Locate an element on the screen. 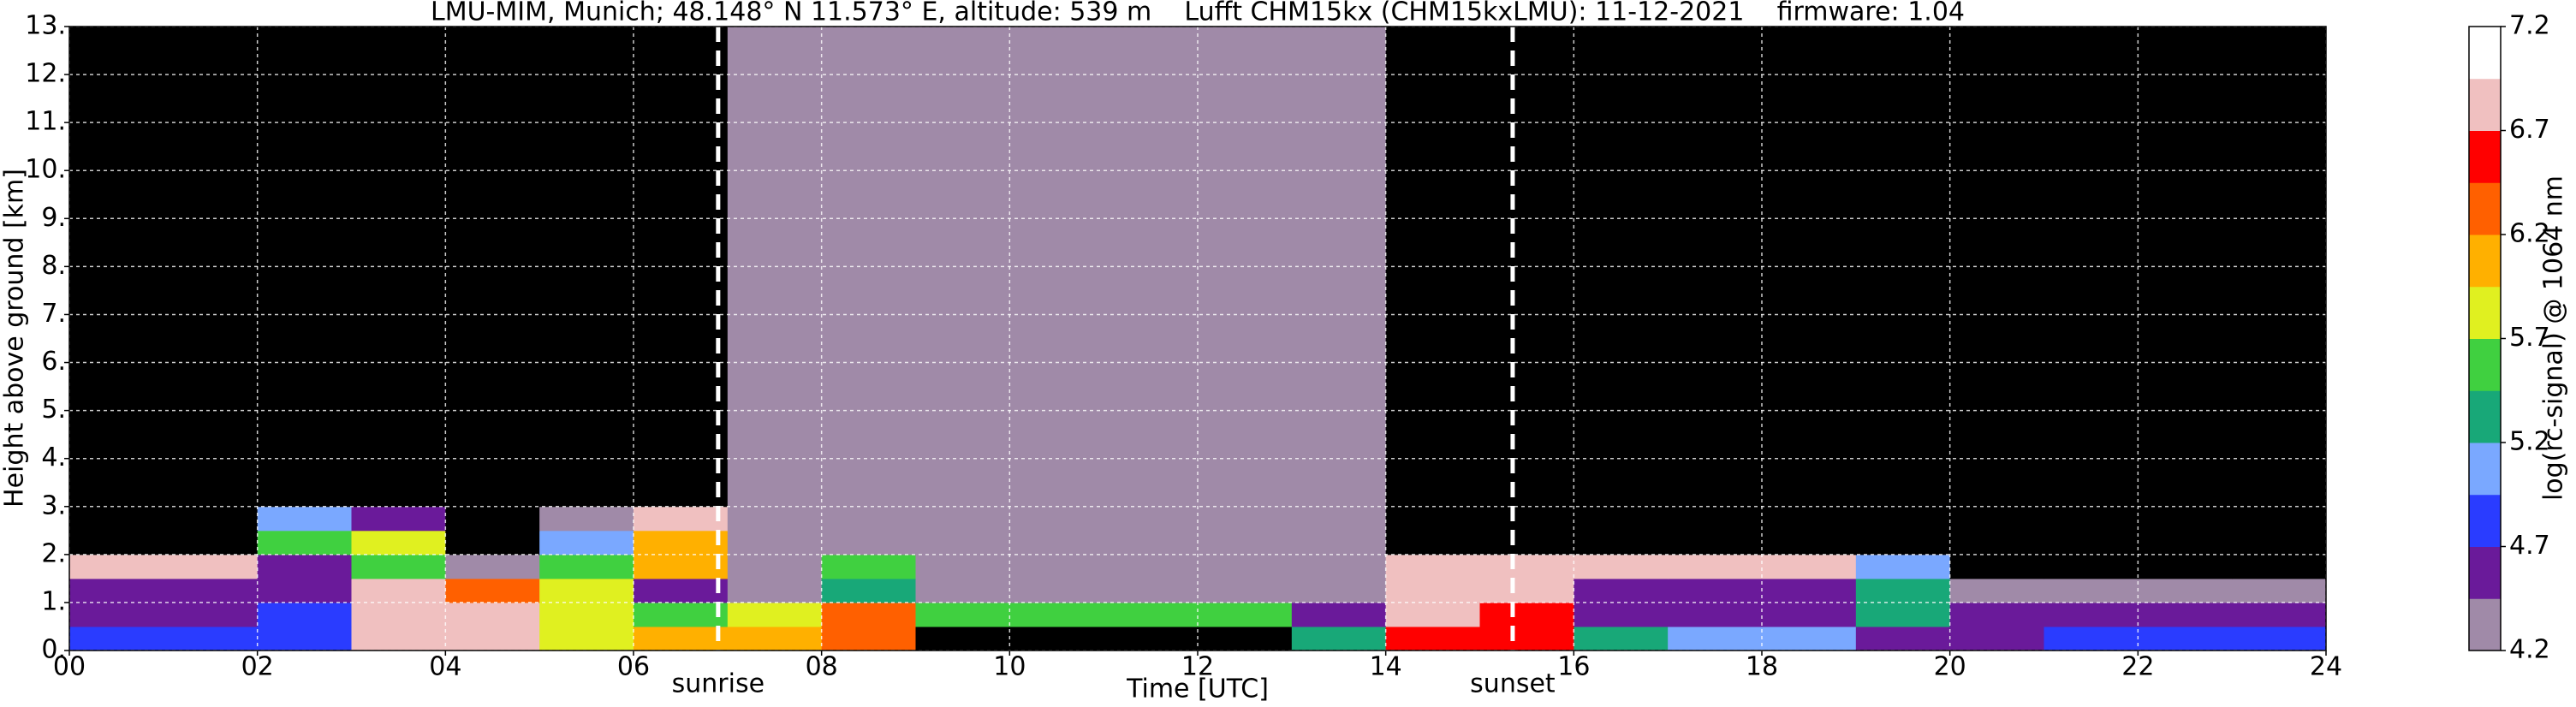 The width and height of the screenshot is (2576, 707). y-tick-label: 8. is located at coordinates (54, 266).